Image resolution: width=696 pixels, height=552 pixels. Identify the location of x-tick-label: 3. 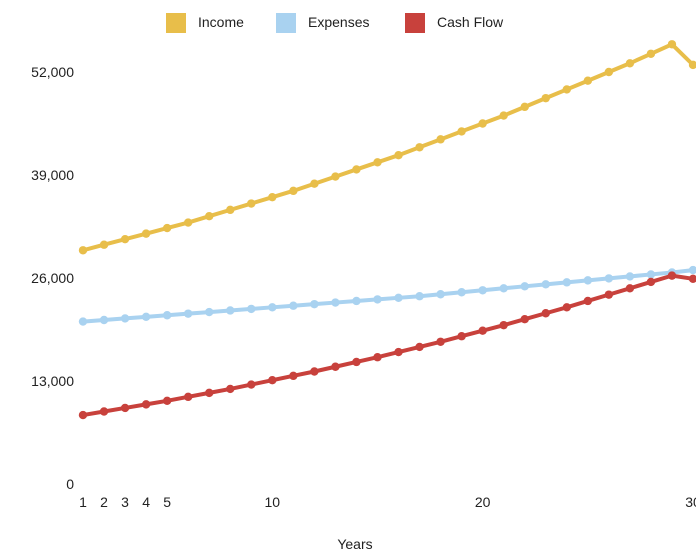
(125, 502).